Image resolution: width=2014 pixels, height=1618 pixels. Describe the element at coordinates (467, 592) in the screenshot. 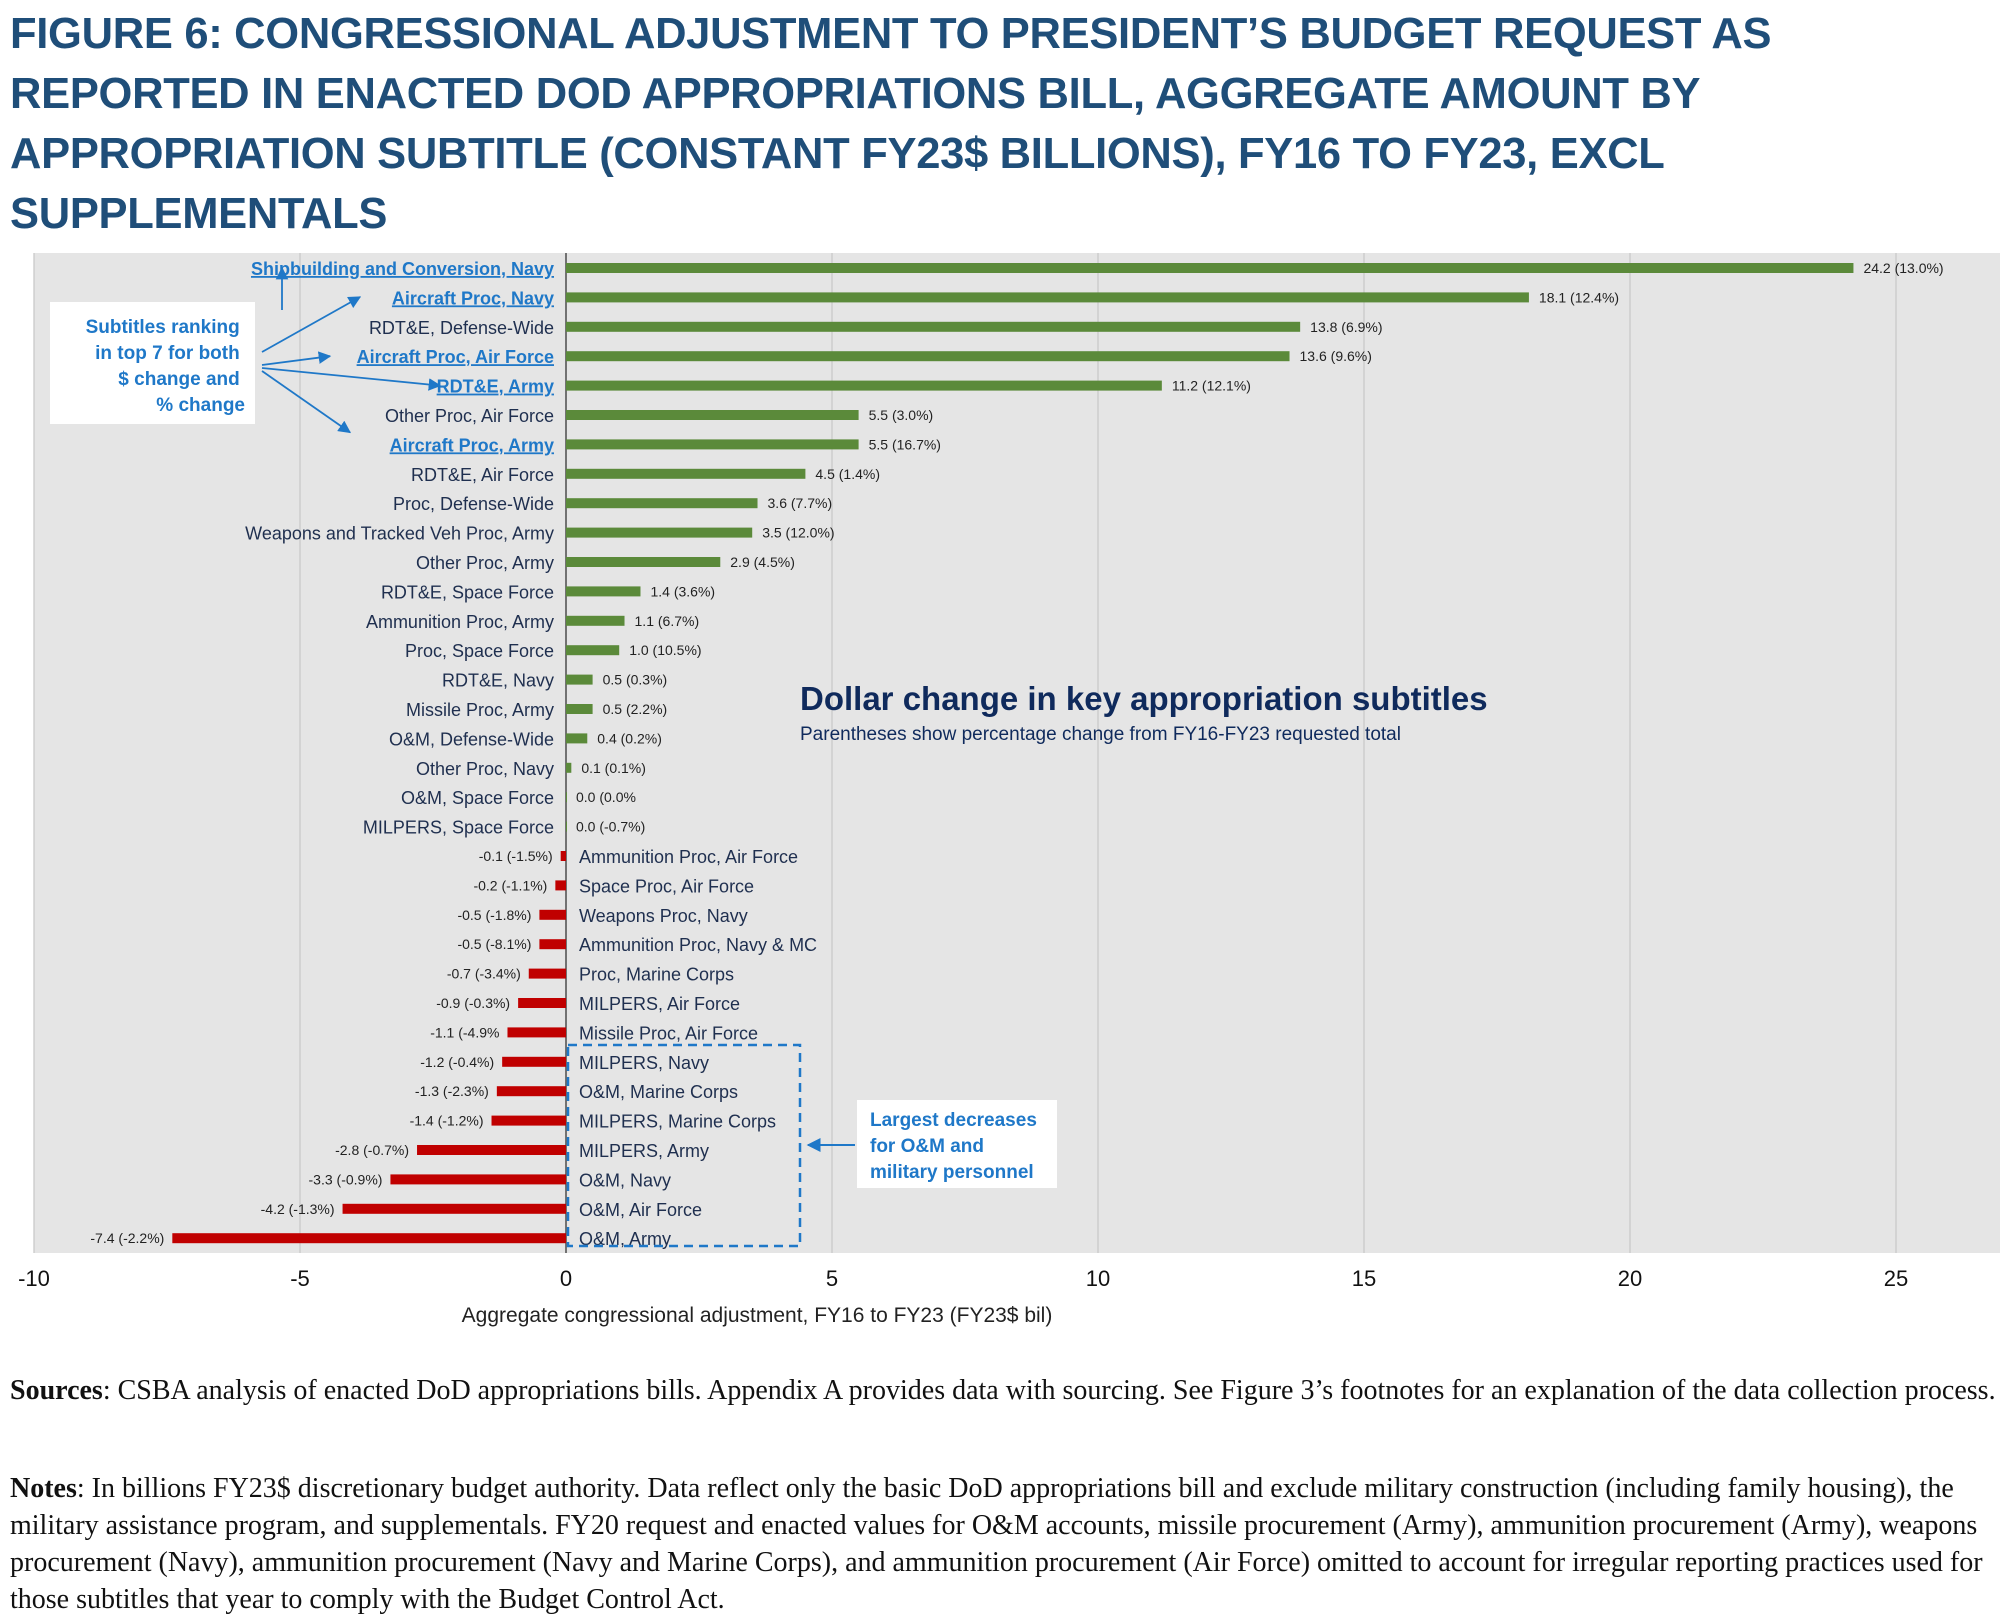

I see `category-label: RDT&E, Space Force` at that location.